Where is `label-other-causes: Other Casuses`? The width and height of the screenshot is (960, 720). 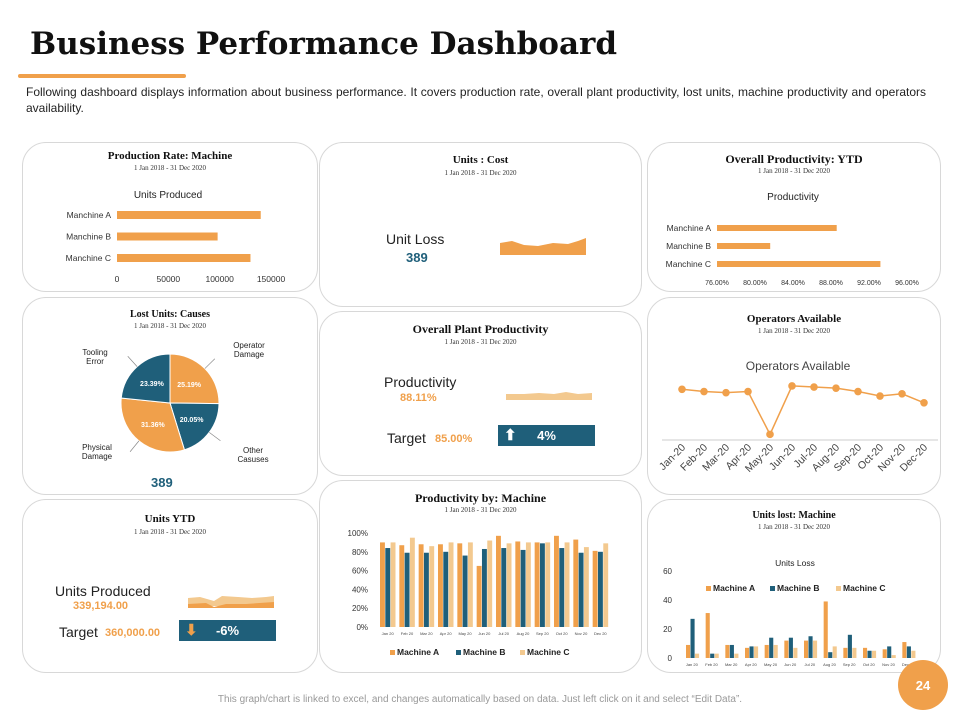 label-other-causes: Other Casuses is located at coordinates (253, 455).